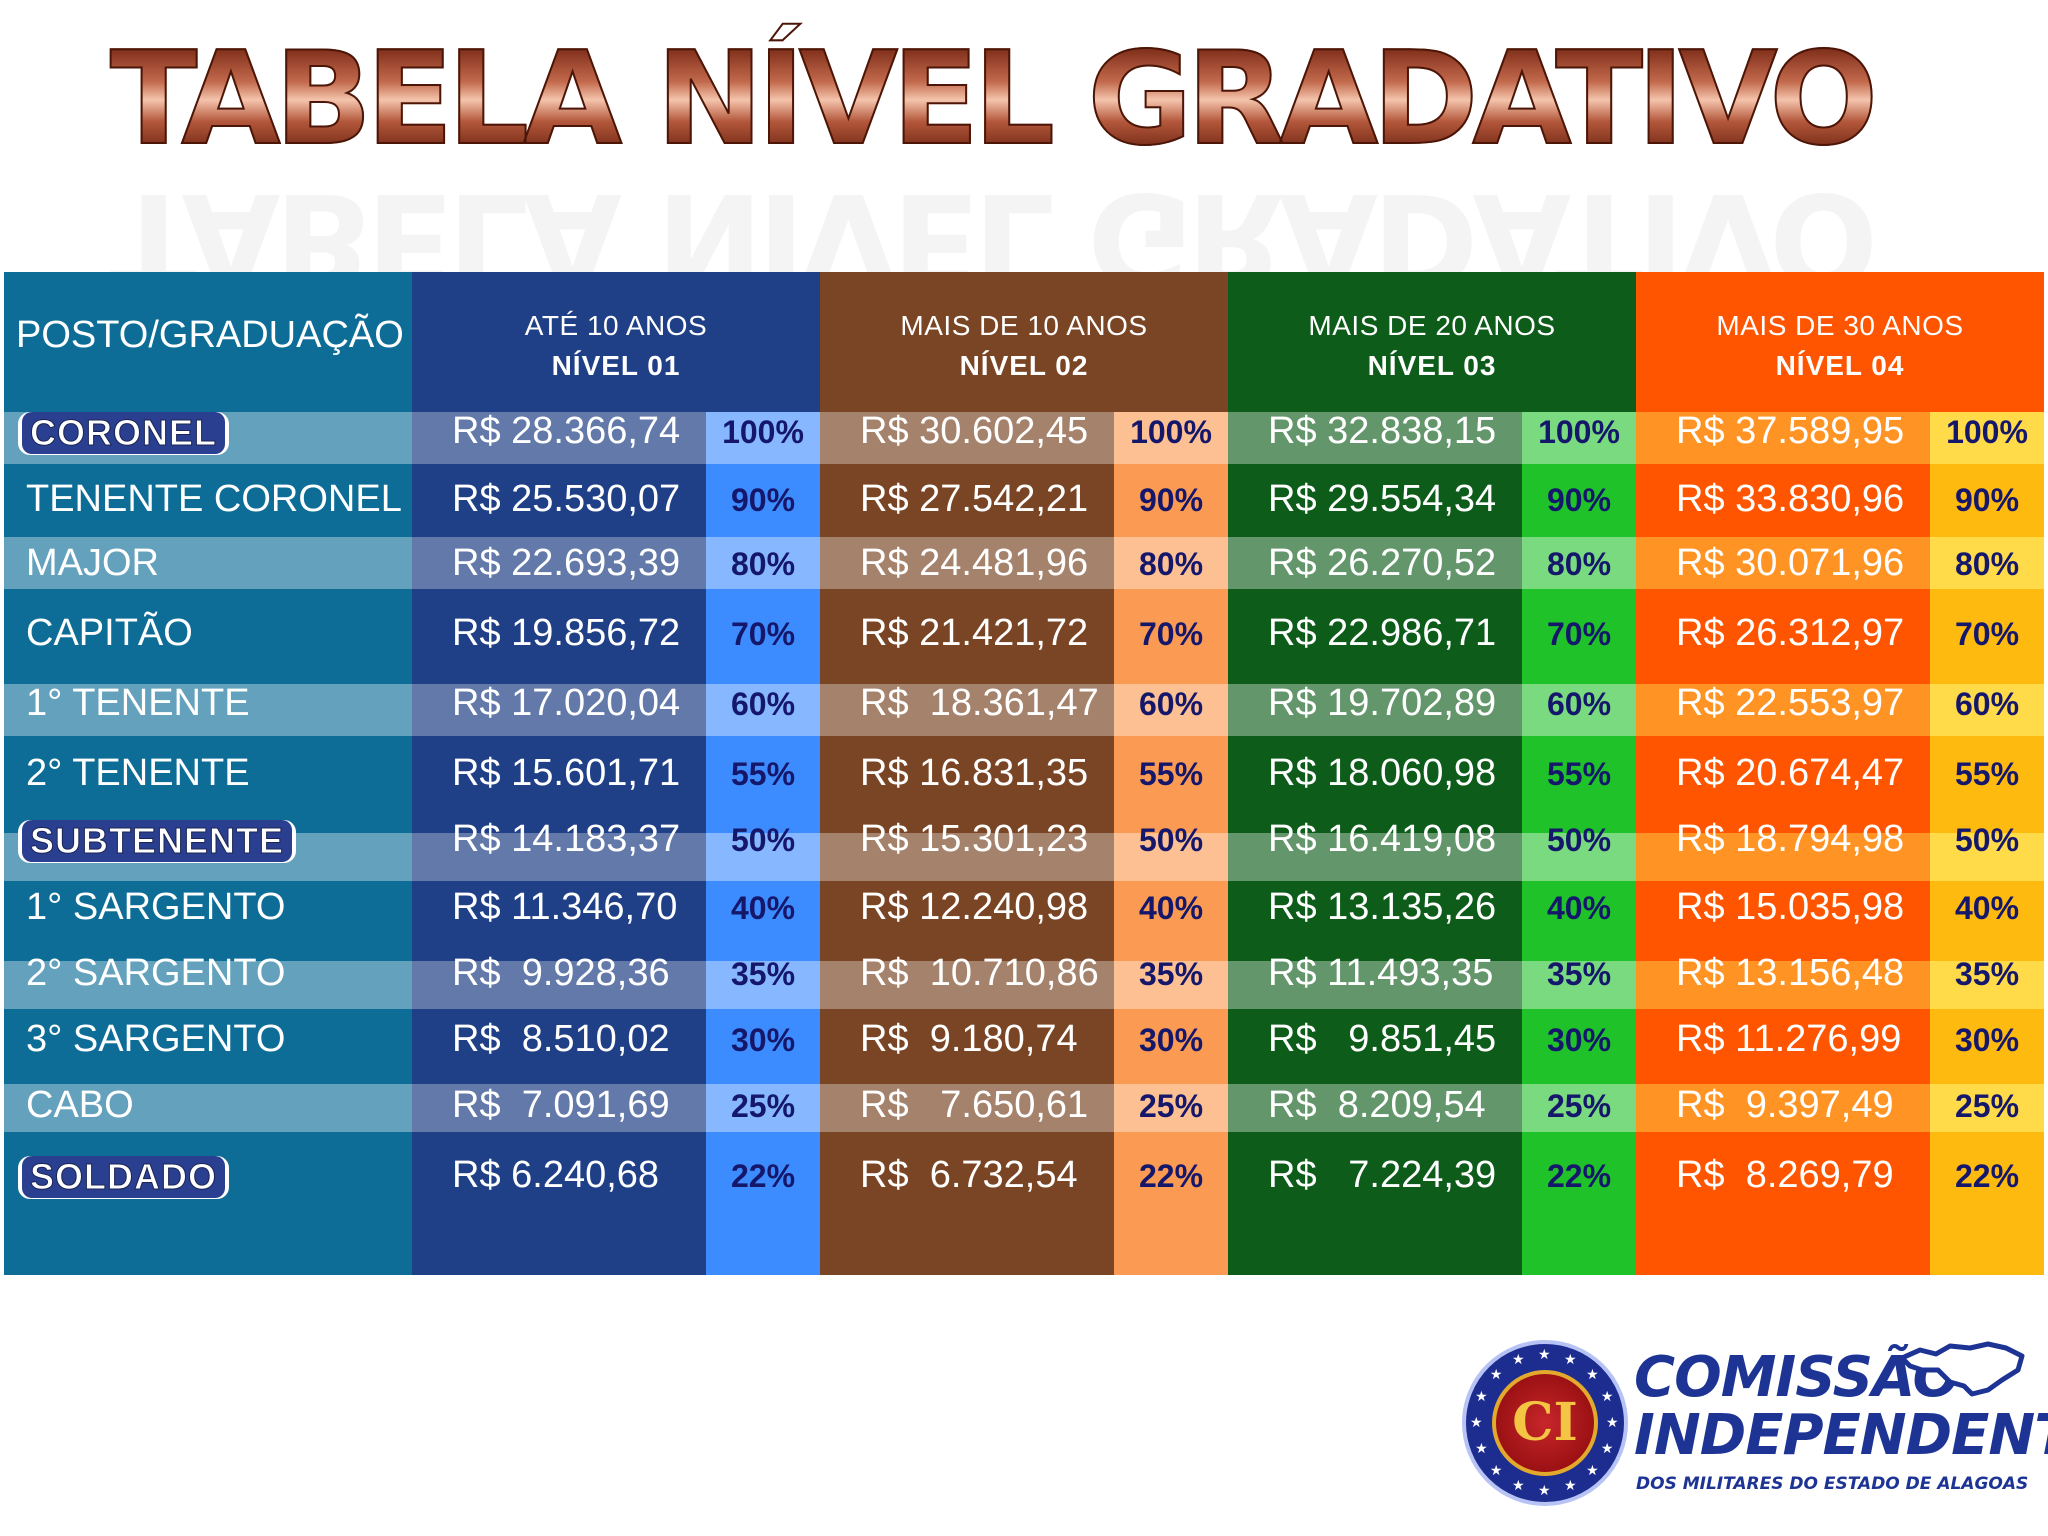 Image resolution: width=2048 pixels, height=1536 pixels. What do you see at coordinates (1382, 1175) in the screenshot?
I see `salary-value-nivel-03: R$ 7.224,39` at bounding box center [1382, 1175].